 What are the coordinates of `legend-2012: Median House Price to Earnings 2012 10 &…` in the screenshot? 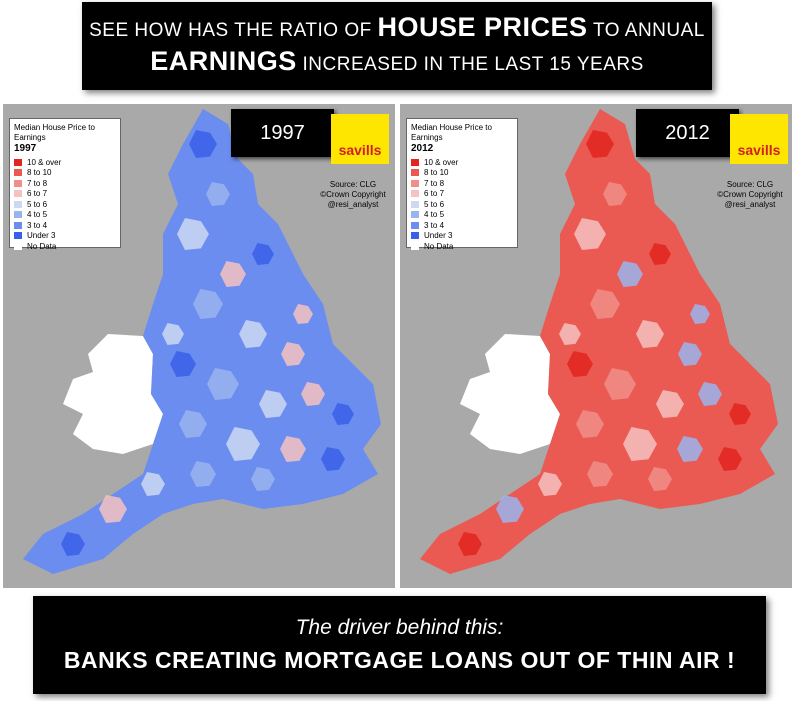 It's located at (462, 184).